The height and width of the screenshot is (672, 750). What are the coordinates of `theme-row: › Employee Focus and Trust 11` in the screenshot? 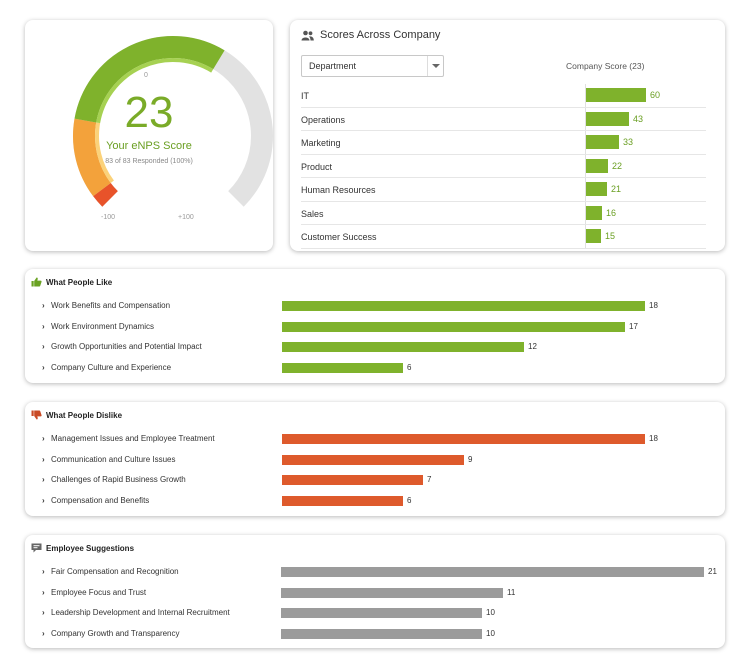 It's located at (375, 593).